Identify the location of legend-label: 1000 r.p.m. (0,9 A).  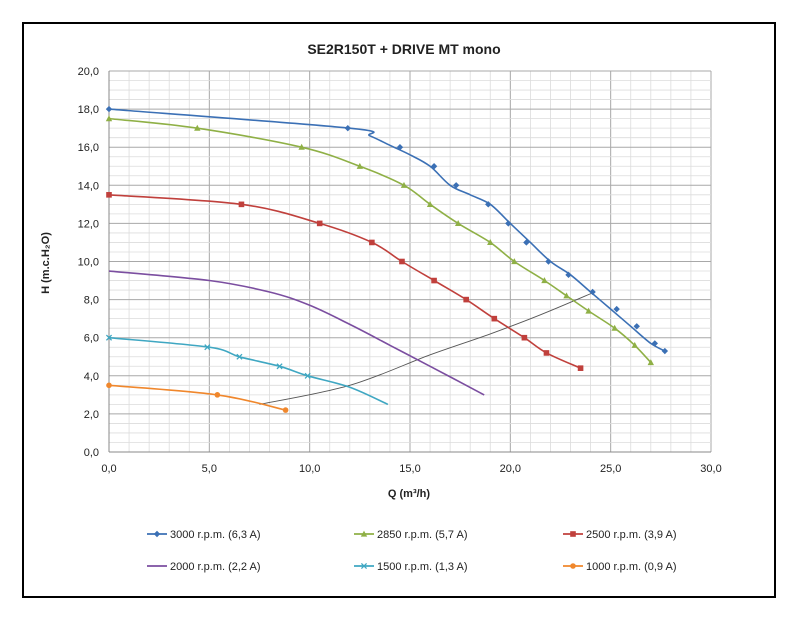
(631, 567).